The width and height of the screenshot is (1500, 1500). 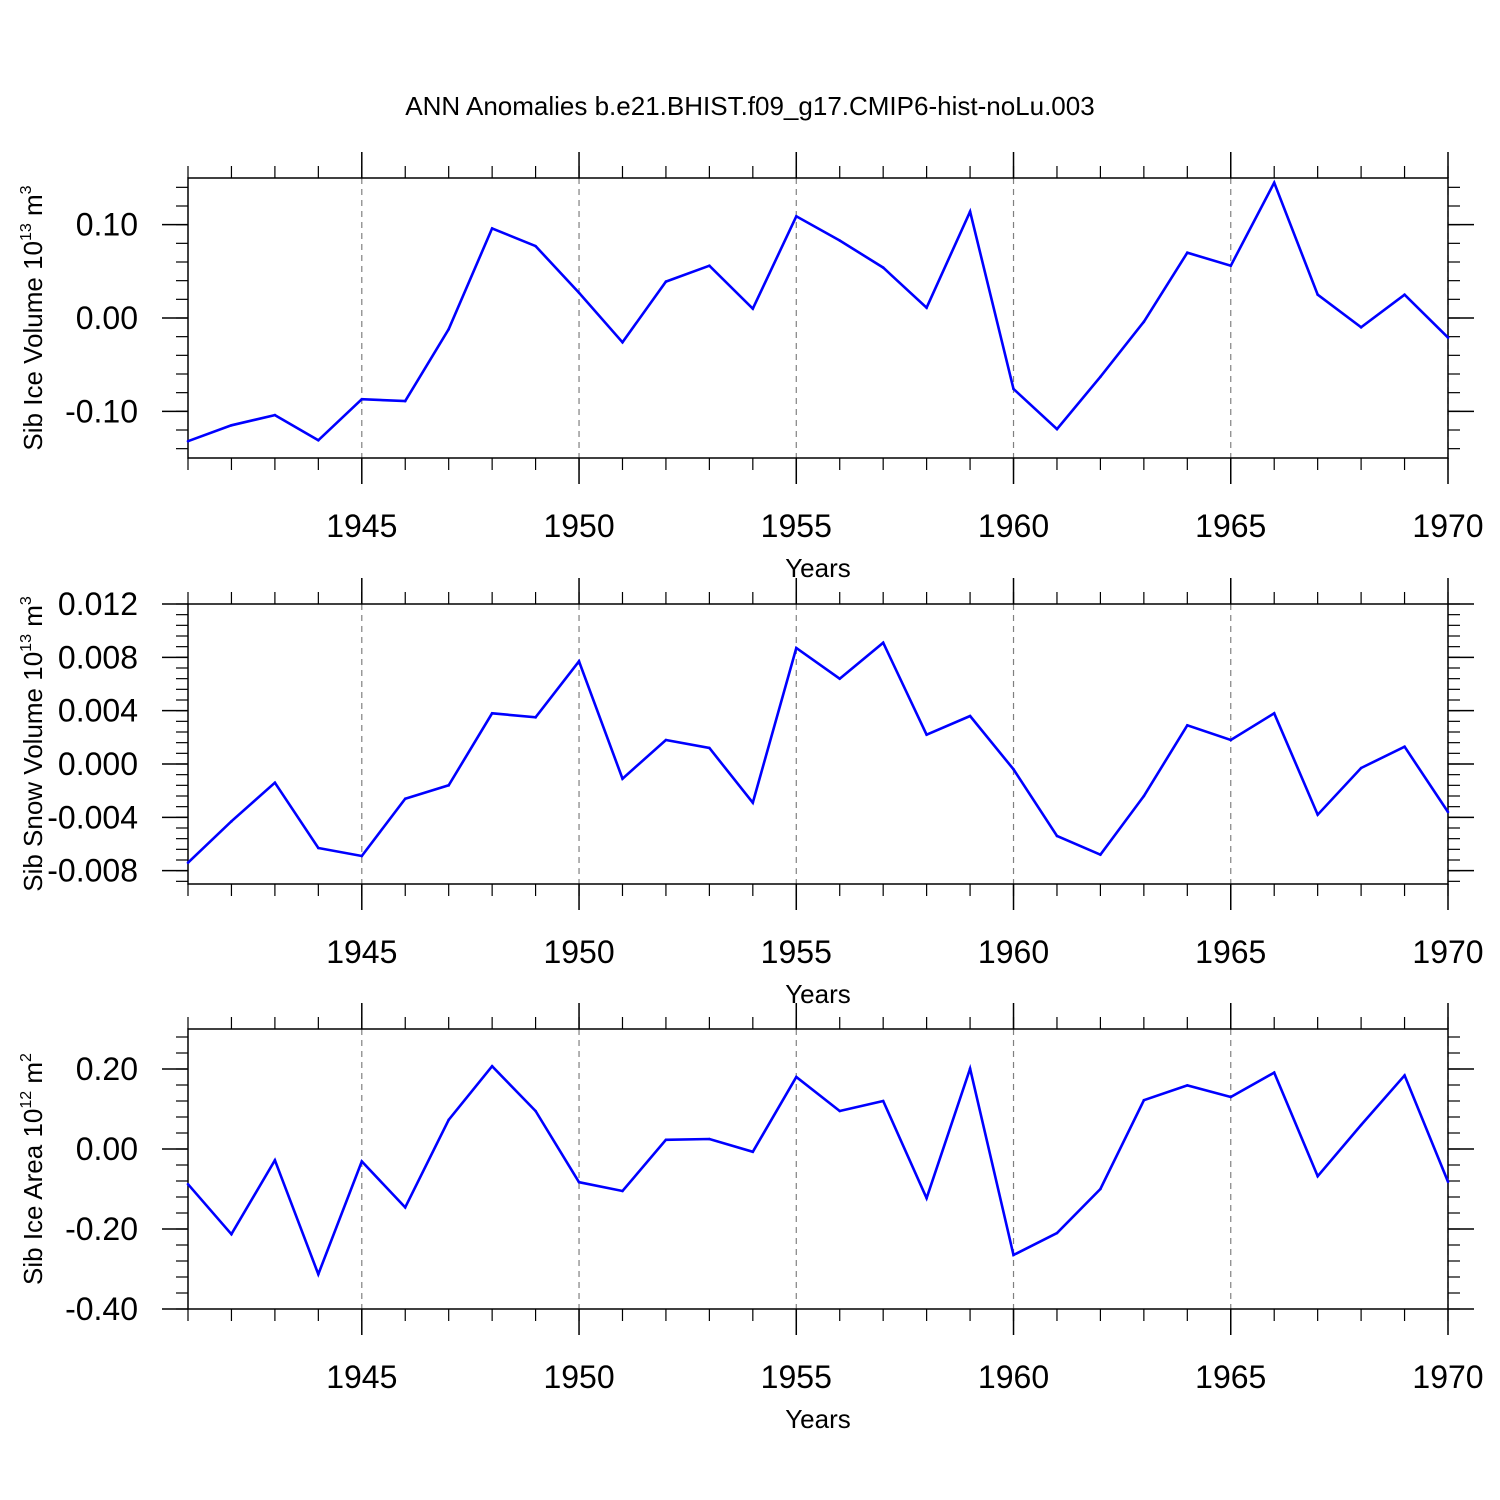 What do you see at coordinates (98, 711) in the screenshot?
I see `y-tick-label: 0.004` at bounding box center [98, 711].